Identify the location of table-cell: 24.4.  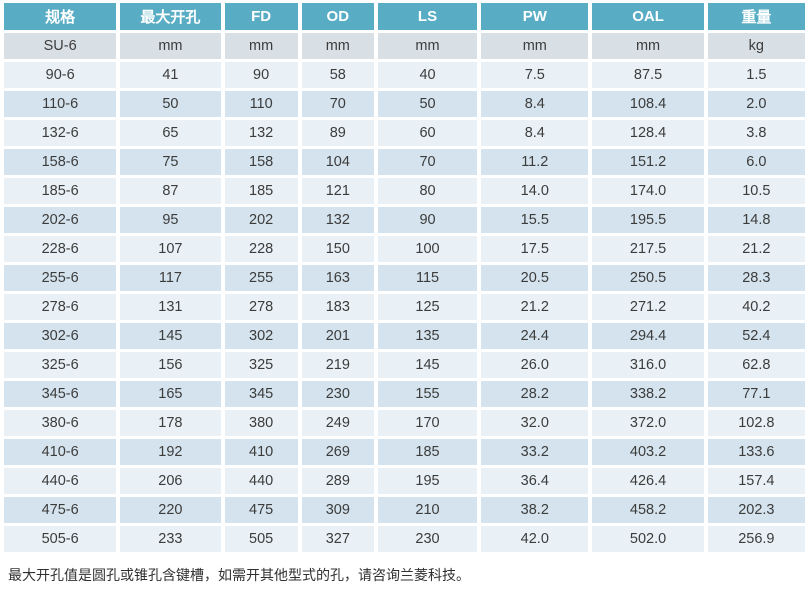
(535, 336).